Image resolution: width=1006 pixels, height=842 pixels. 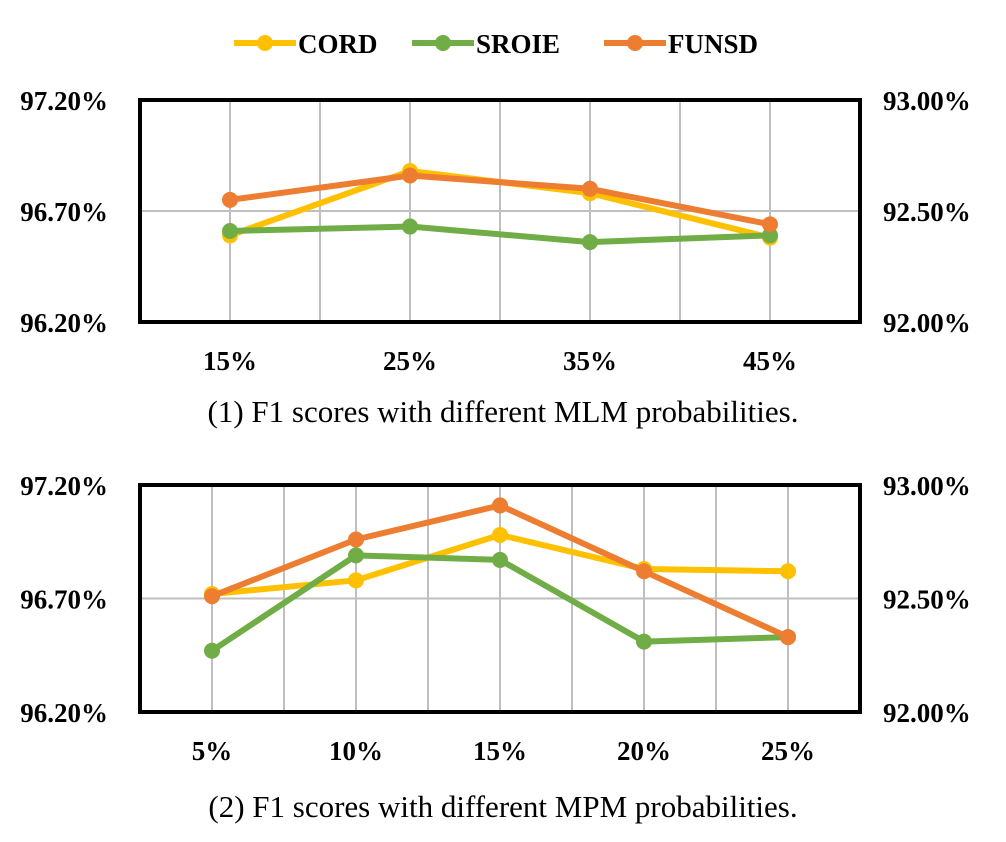 What do you see at coordinates (927, 323) in the screenshot?
I see `panel1-right-tick: 92.00%` at bounding box center [927, 323].